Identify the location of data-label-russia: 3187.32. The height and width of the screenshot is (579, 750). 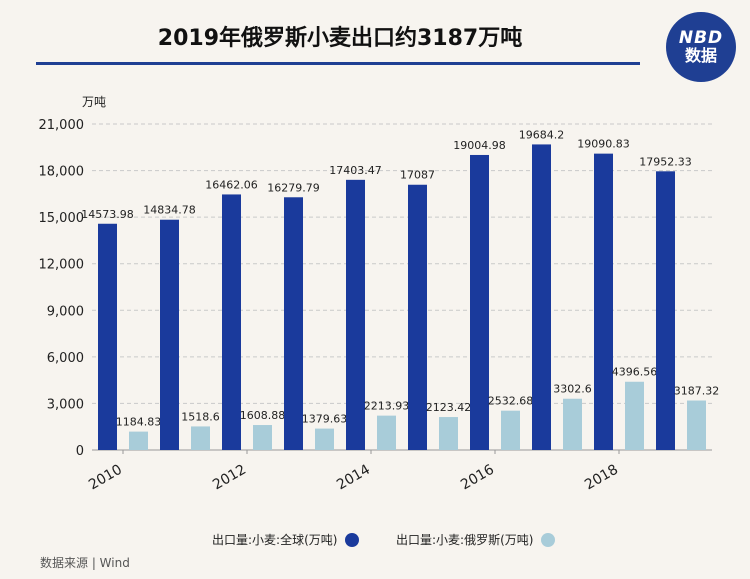
(697, 391).